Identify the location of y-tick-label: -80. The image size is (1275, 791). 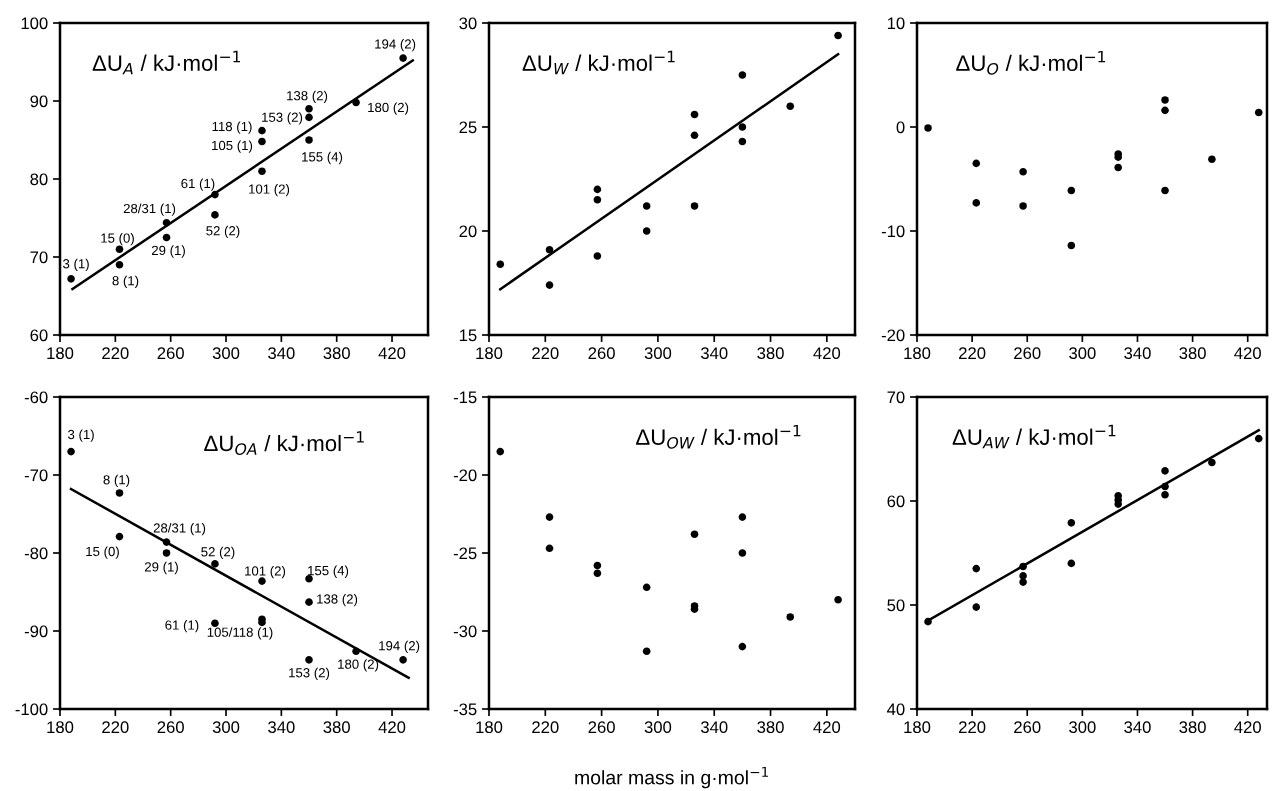
(36, 553).